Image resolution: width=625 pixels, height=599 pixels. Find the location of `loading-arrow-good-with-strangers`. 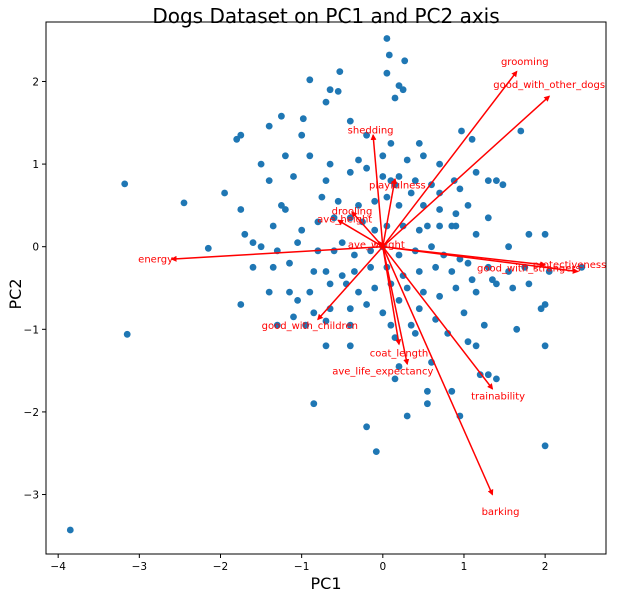

loading-arrow-good-with-strangers is located at coordinates (464, 256).